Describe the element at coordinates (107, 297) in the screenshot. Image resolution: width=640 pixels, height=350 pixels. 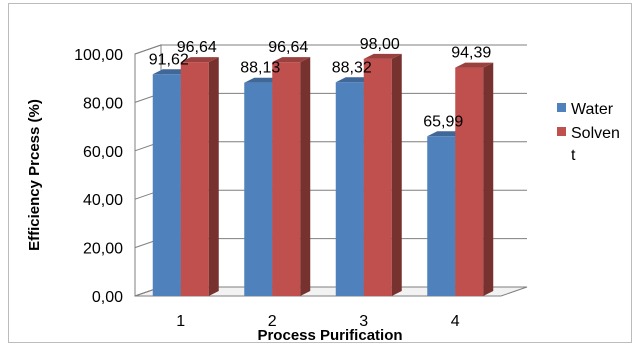
I see `y-tick-label: 0,00` at that location.